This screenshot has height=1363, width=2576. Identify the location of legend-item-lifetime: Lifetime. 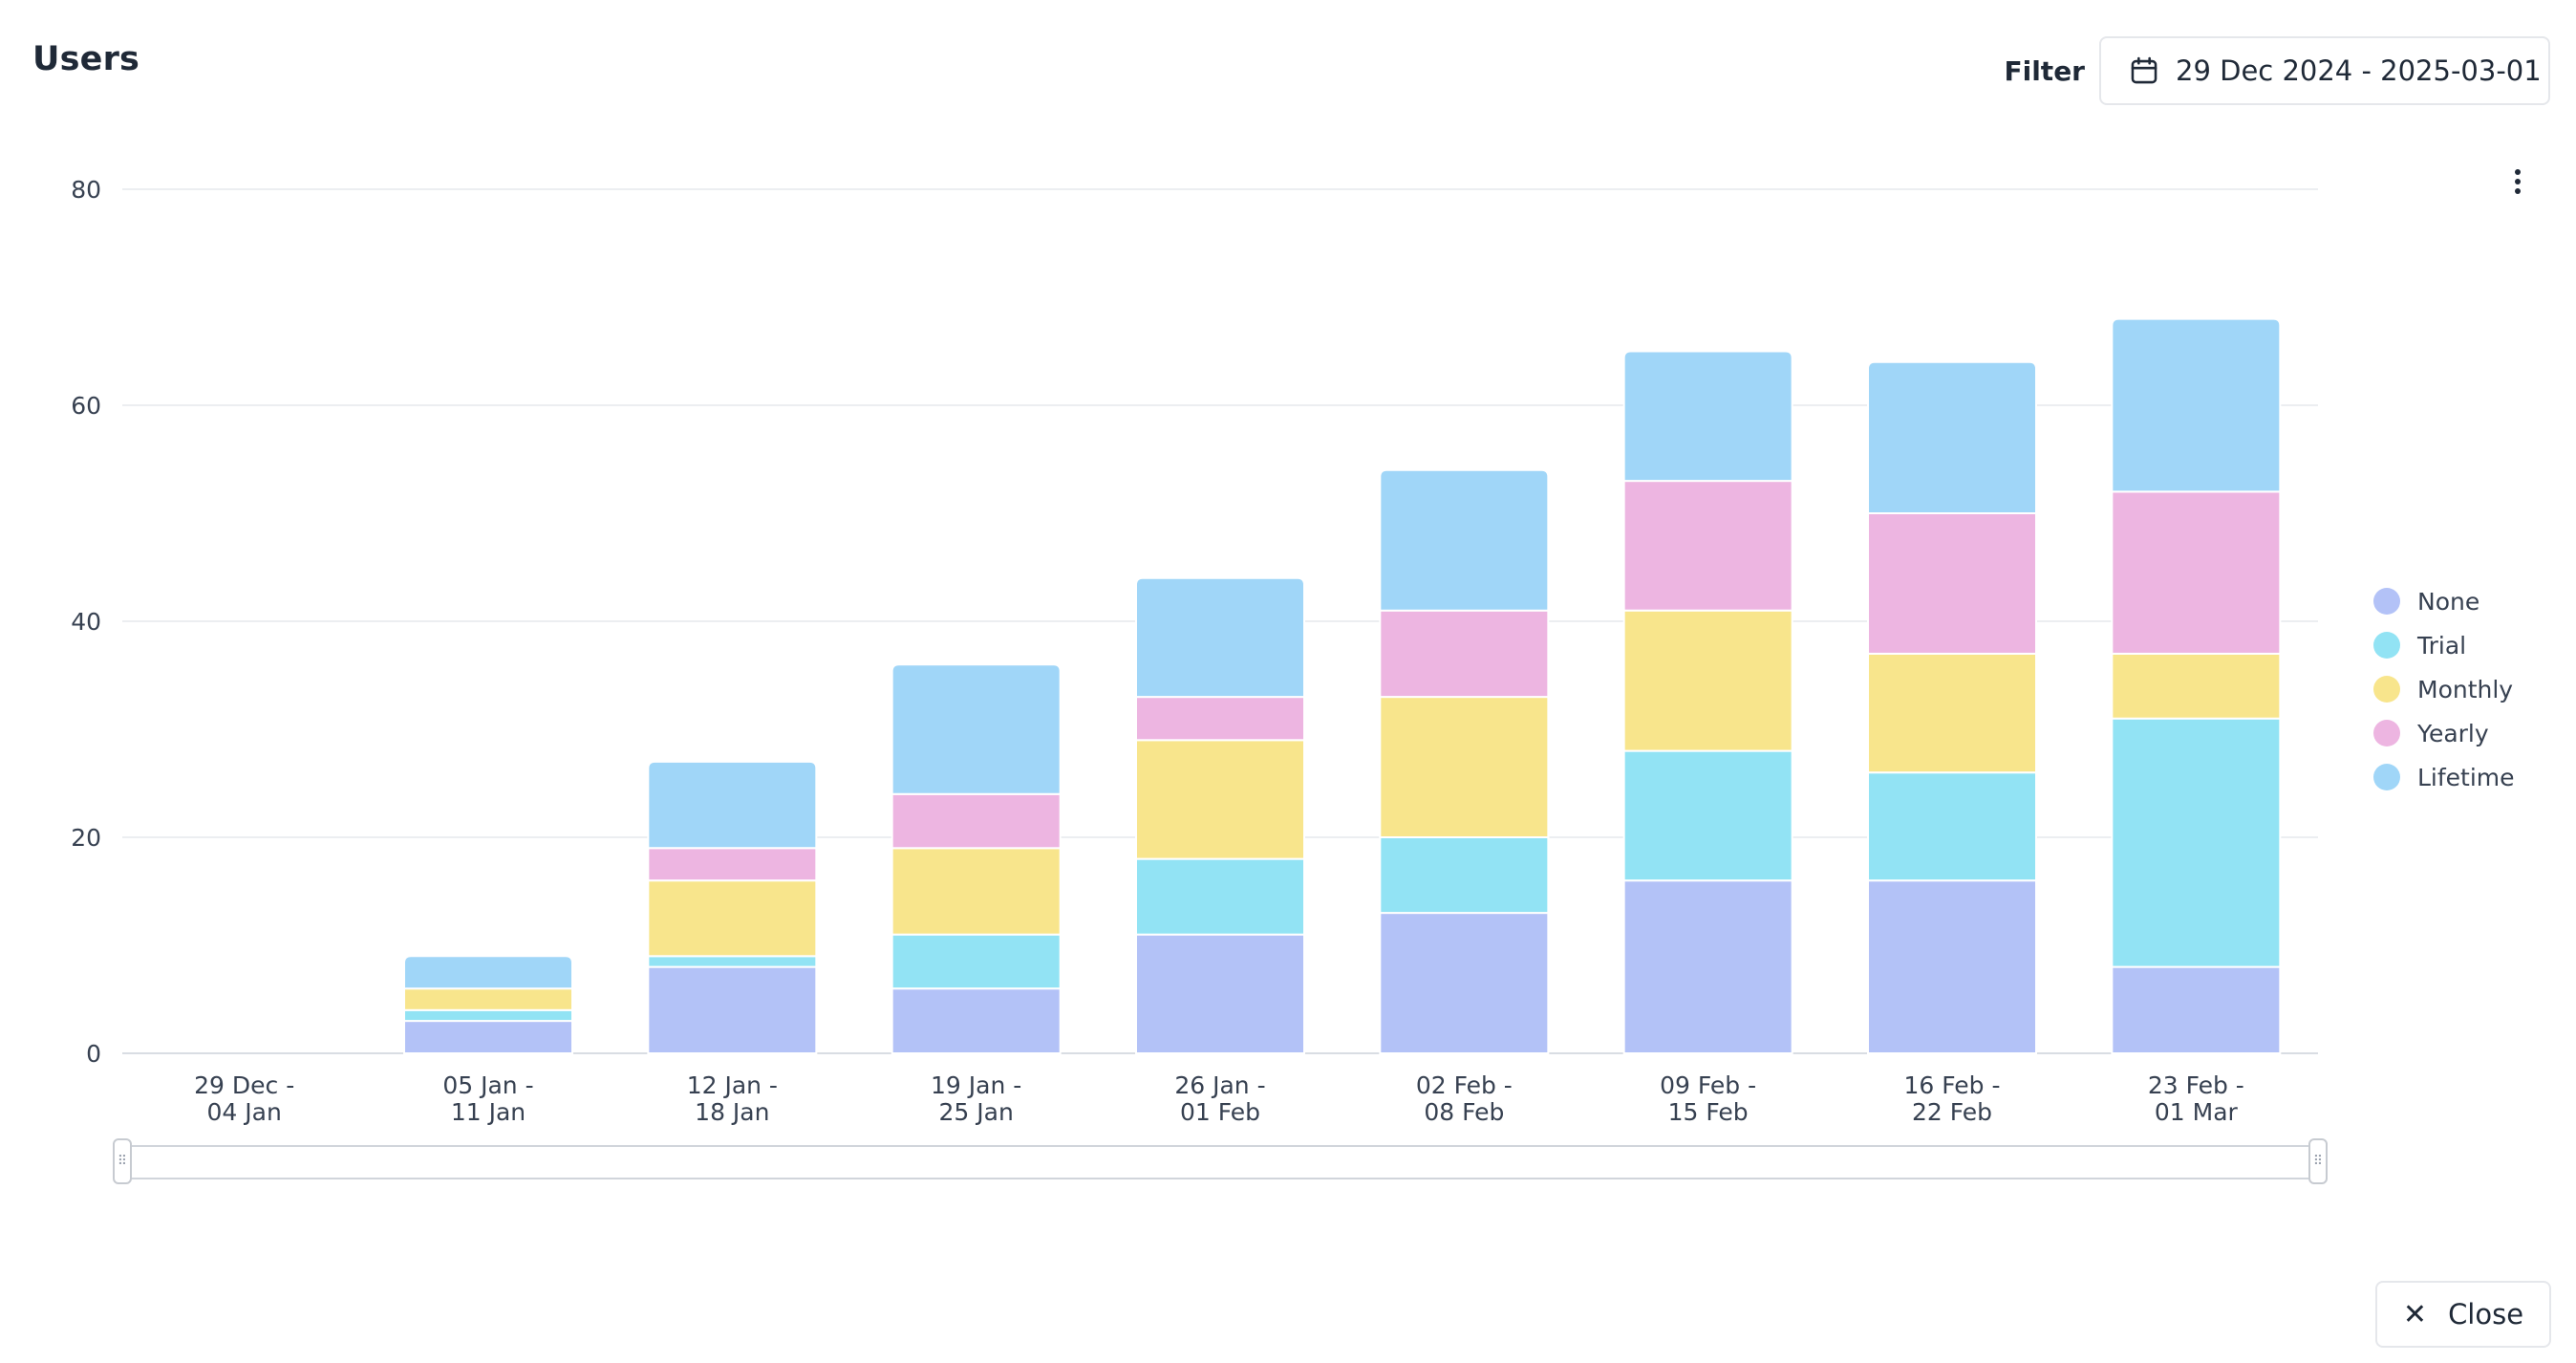
(2444, 777).